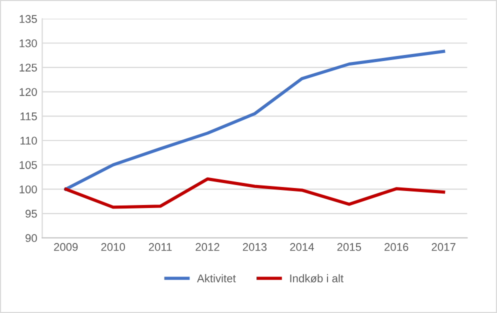 The height and width of the screenshot is (313, 497). What do you see at coordinates (349, 247) in the screenshot?
I see `x-tick-label: 2015` at bounding box center [349, 247].